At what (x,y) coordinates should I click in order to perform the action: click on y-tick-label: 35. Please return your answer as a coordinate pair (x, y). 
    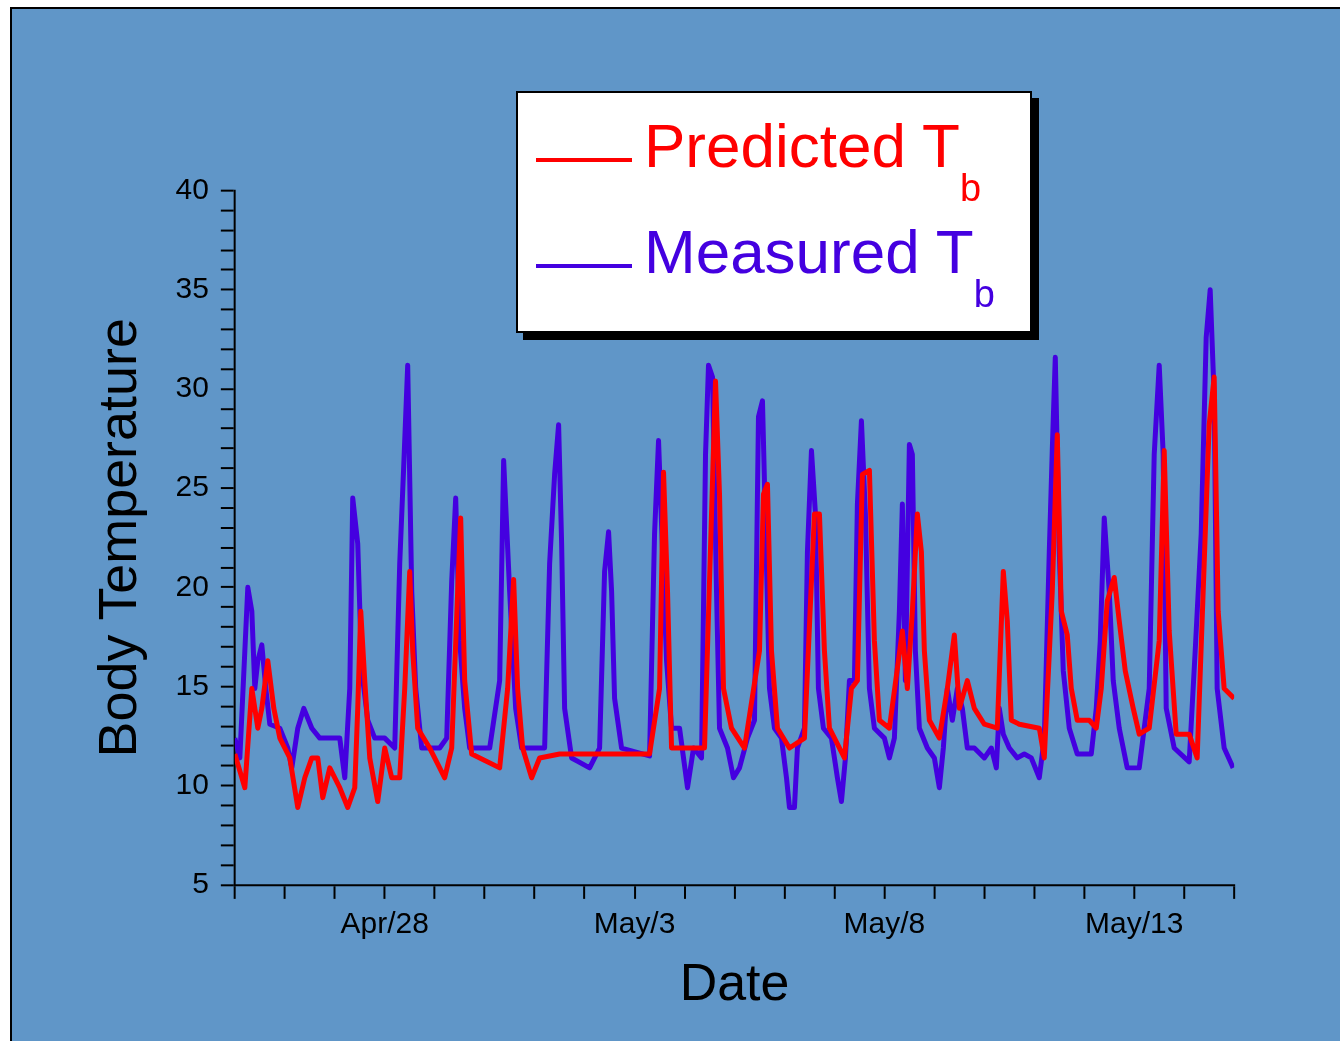
    Looking at the image, I should click on (192, 288).